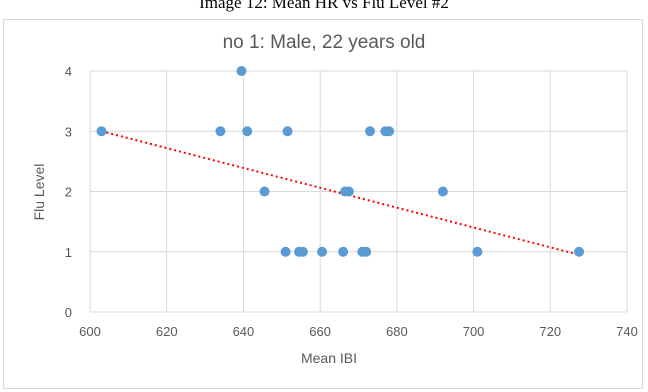 This screenshot has height=392, width=648. Describe the element at coordinates (68, 252) in the screenshot. I see `y-tick-label: 1` at that location.